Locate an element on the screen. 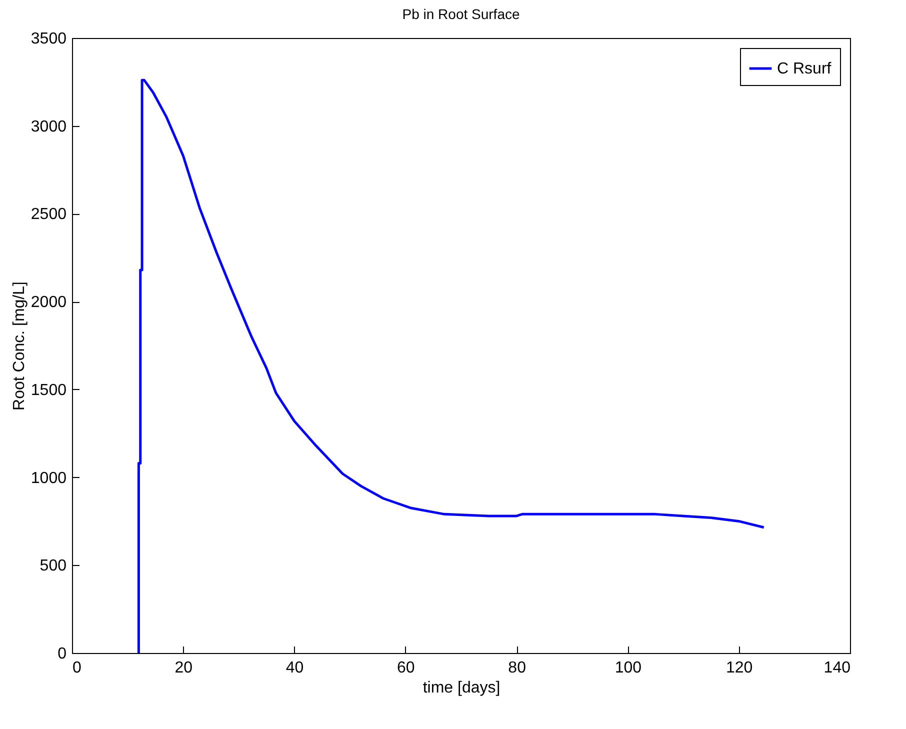 This screenshot has height=729, width=906. chart-title: Pb in Root Surface is located at coordinates (461, 14).